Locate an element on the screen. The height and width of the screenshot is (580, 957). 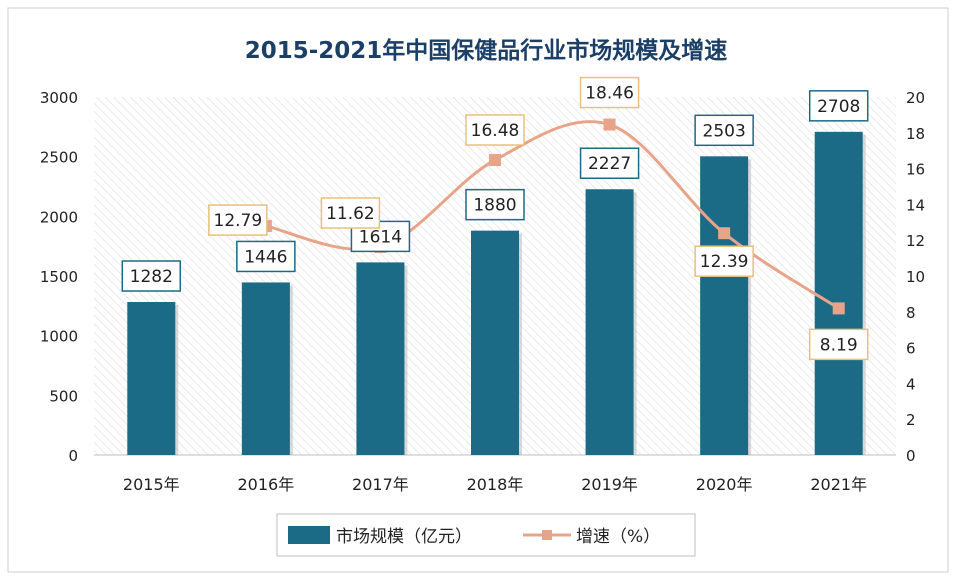
right-tick-label: 6 is located at coordinates (911, 349).